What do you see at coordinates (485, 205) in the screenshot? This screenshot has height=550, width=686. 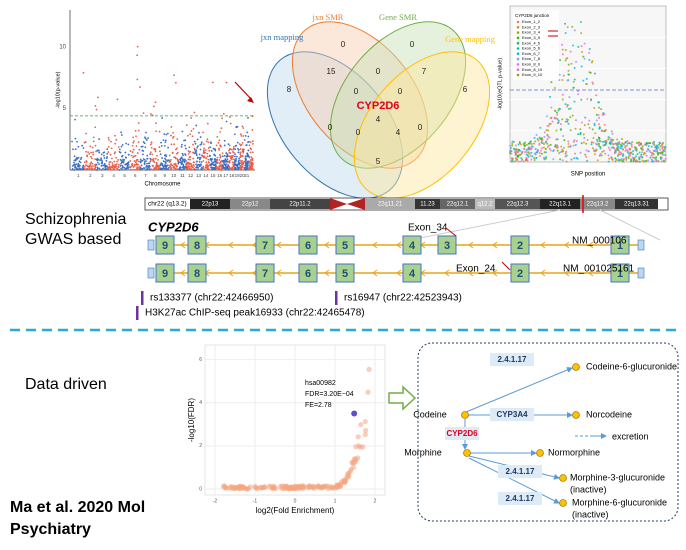 I see `band-label: q12.2` at bounding box center [485, 205].